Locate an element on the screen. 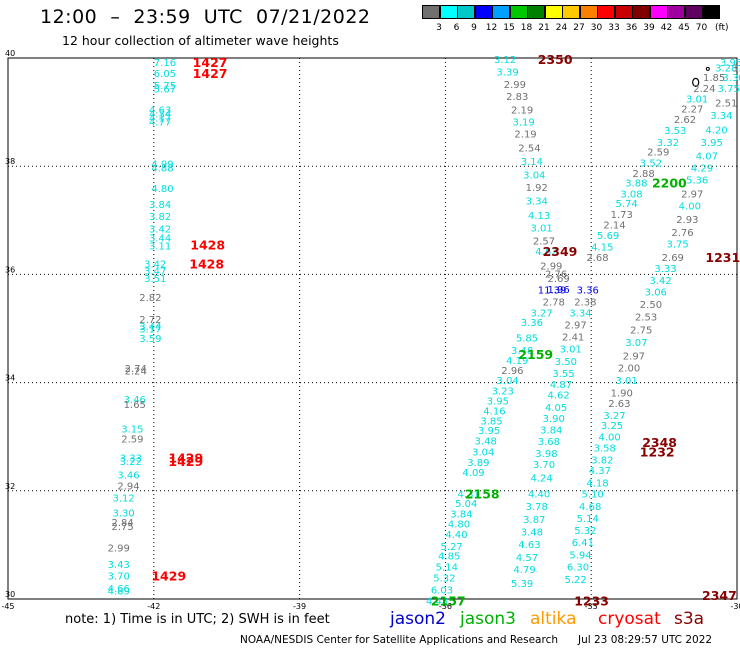  wave-height-label: 2.72 is located at coordinates (150, 320).